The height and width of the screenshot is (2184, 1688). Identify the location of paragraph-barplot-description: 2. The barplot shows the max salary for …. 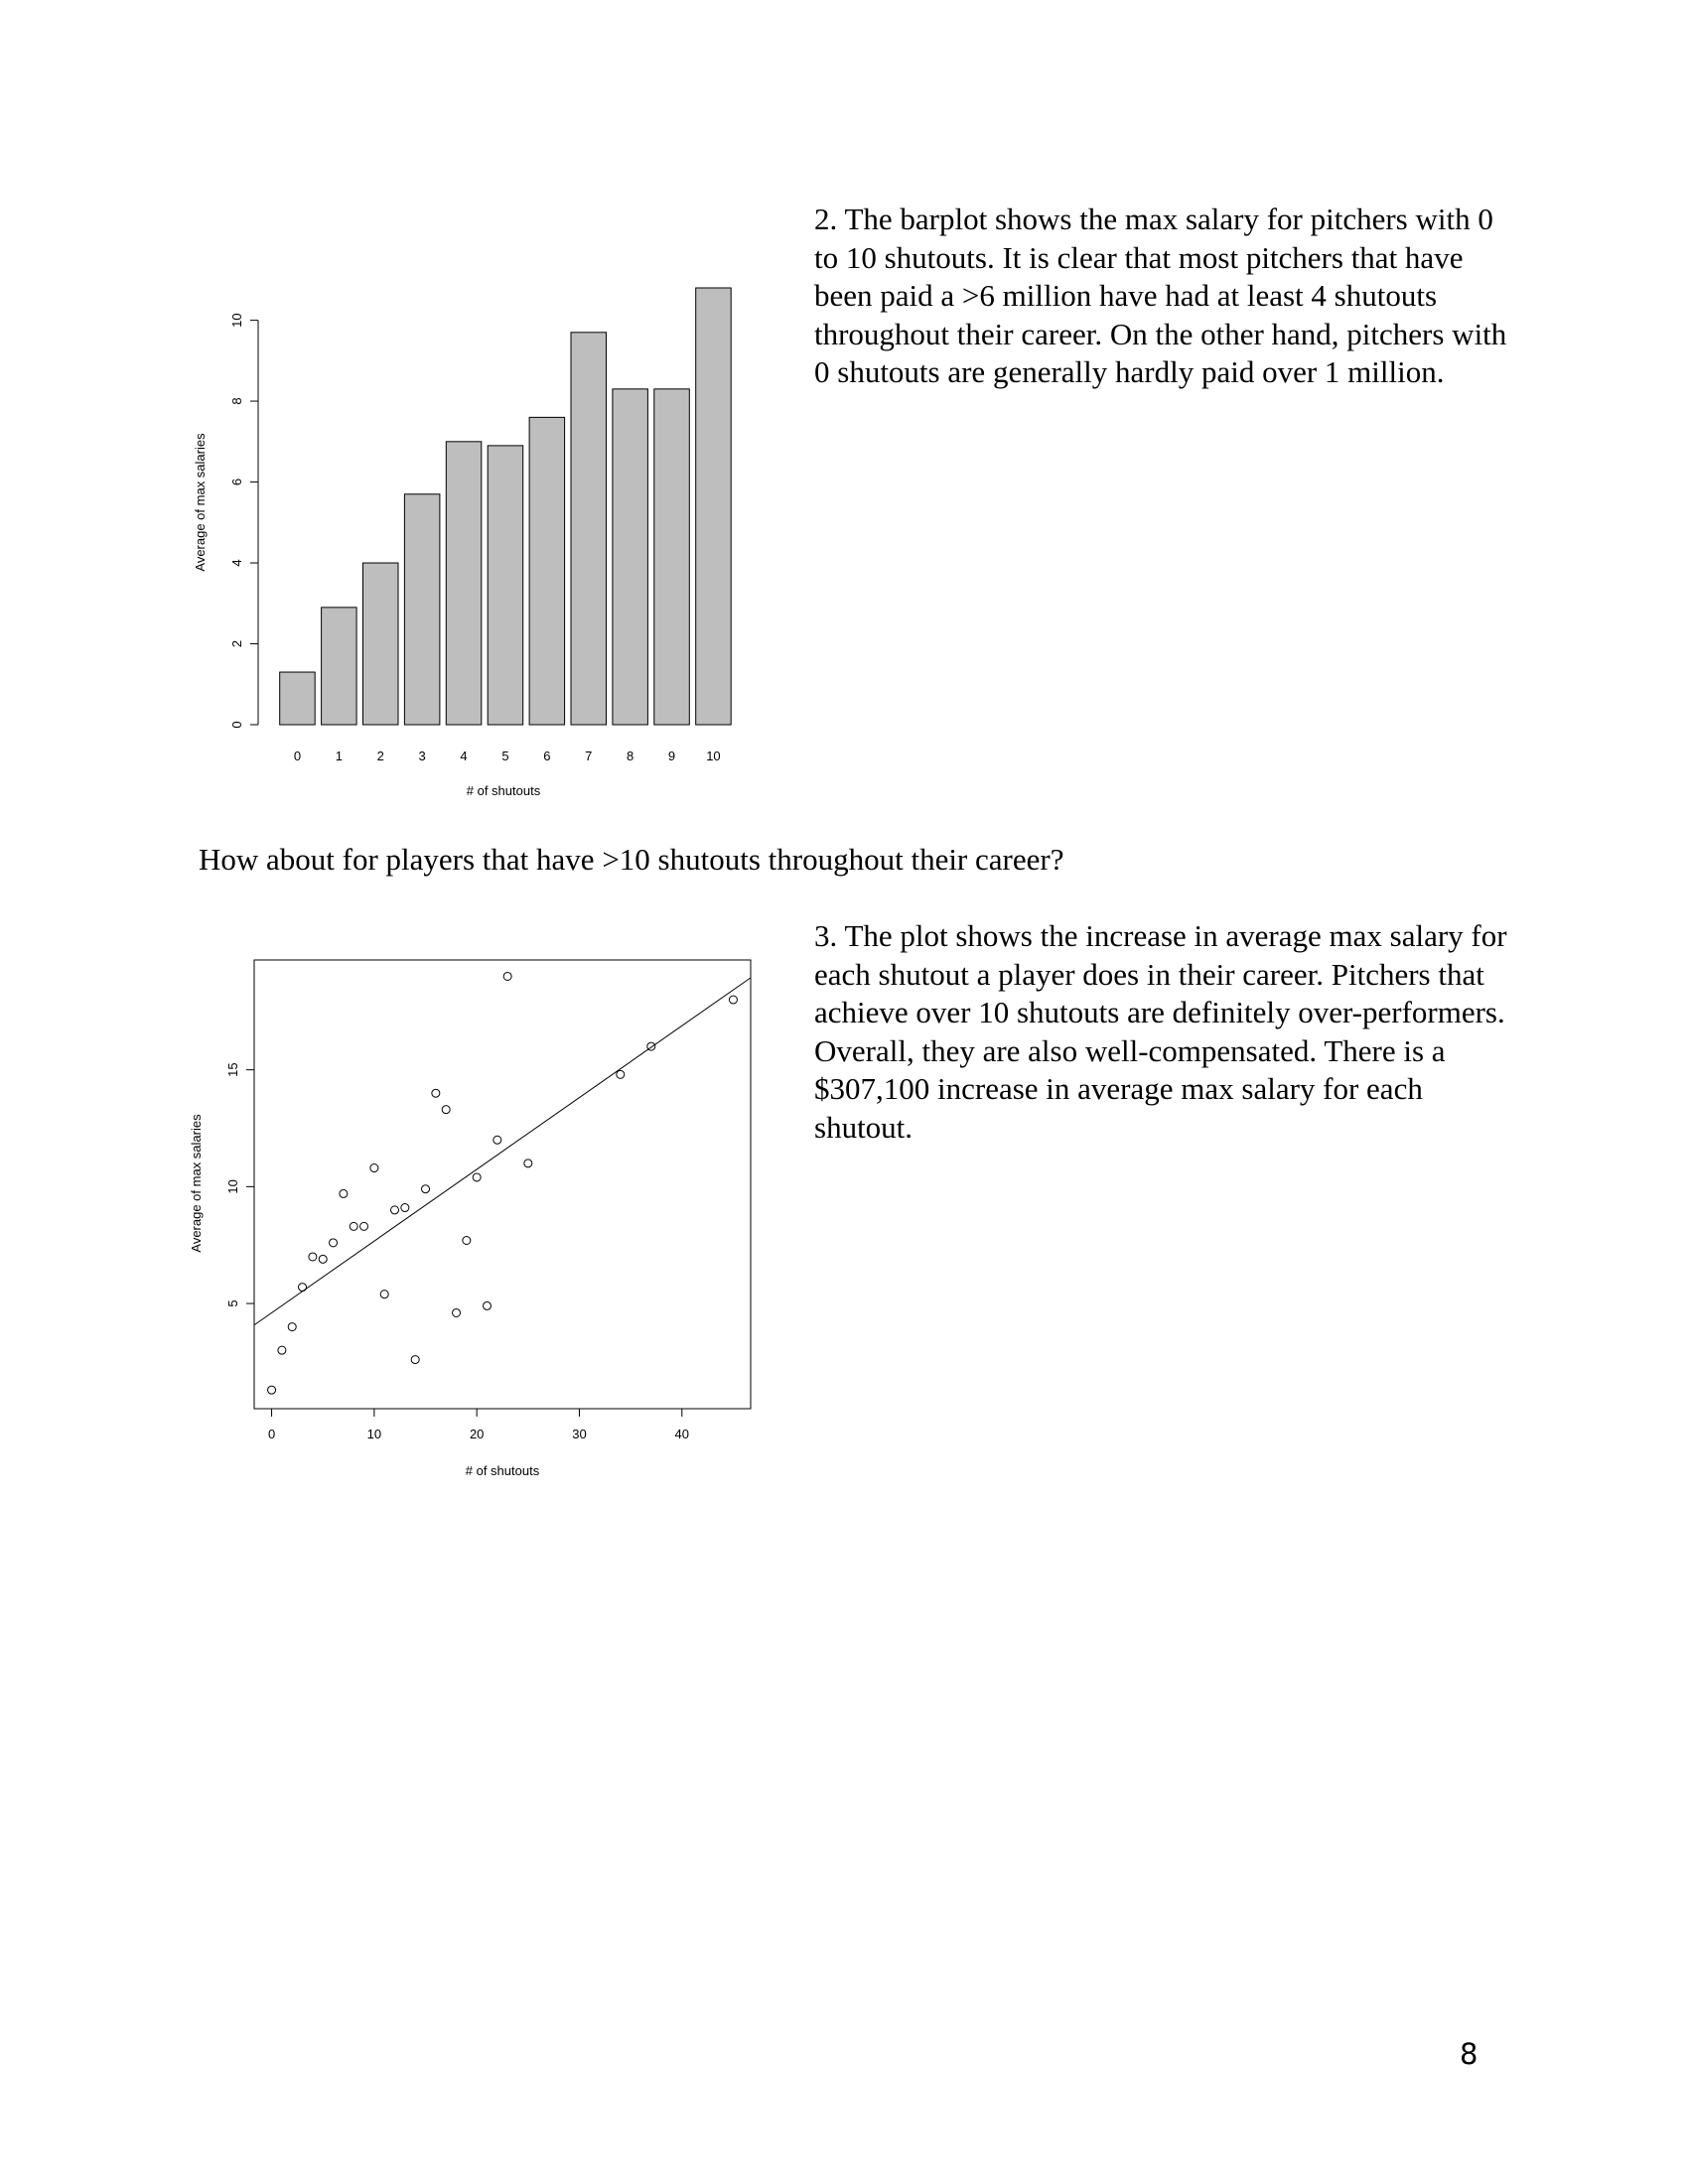
(1160, 295).